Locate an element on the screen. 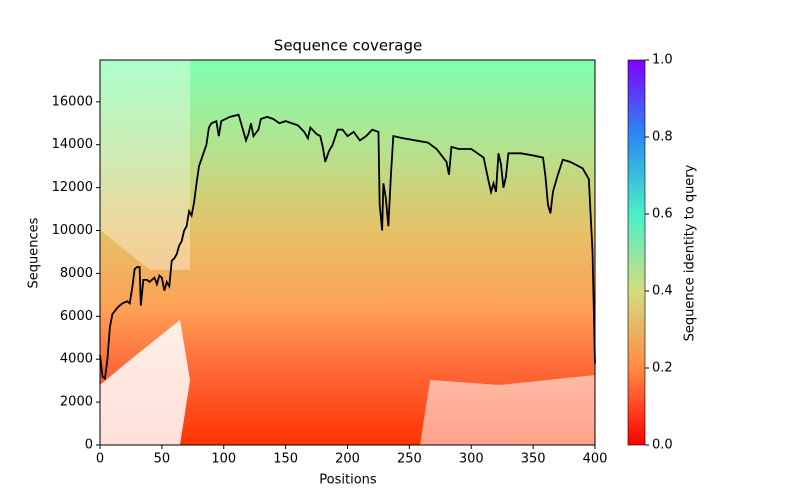 The width and height of the screenshot is (800, 504). x-tick-label: 100 is located at coordinates (223, 459).